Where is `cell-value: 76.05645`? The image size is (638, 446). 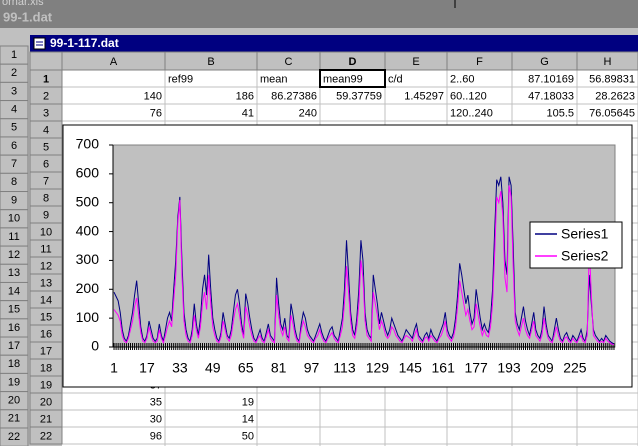
cell-value: 76.05645 is located at coordinates (612, 113).